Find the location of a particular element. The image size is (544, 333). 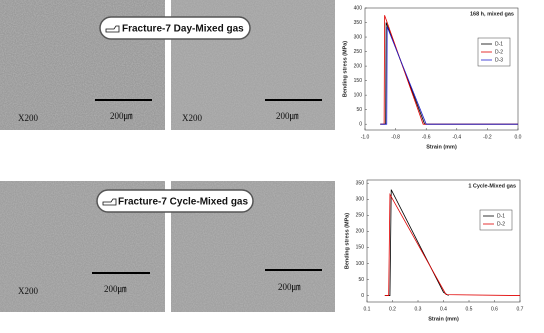

x-tick-label: -0.2 is located at coordinates (487, 137).